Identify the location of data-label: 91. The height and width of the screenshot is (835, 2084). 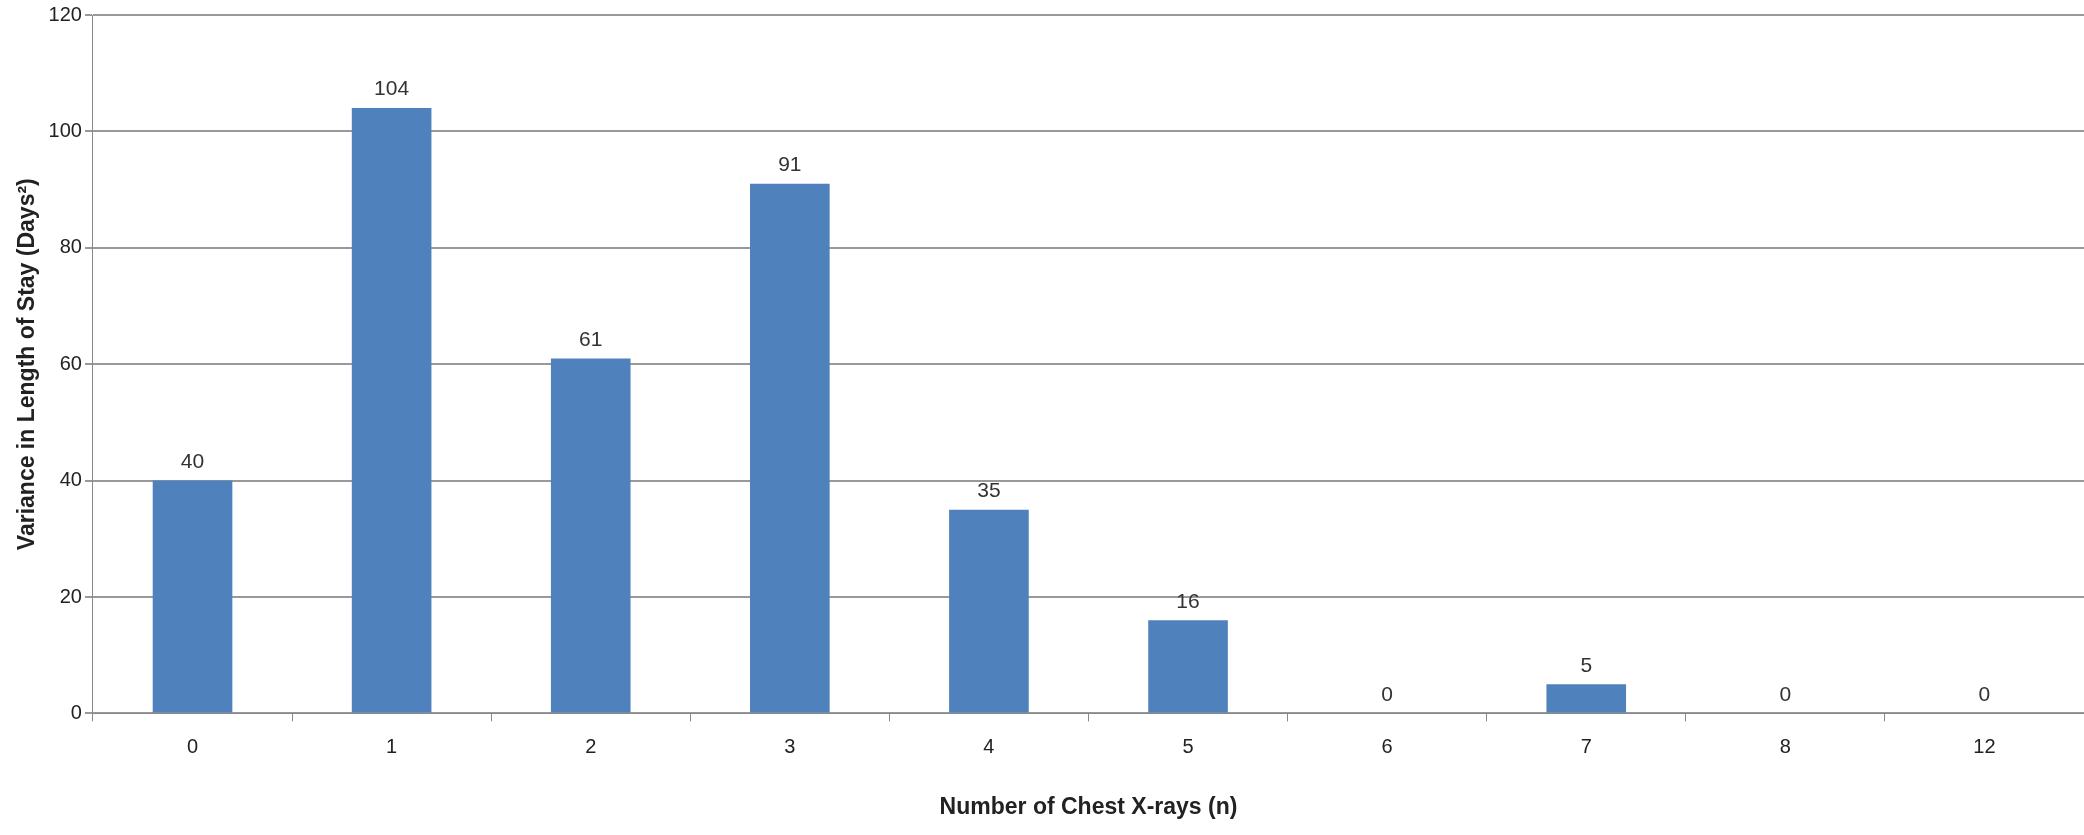
(790, 164).